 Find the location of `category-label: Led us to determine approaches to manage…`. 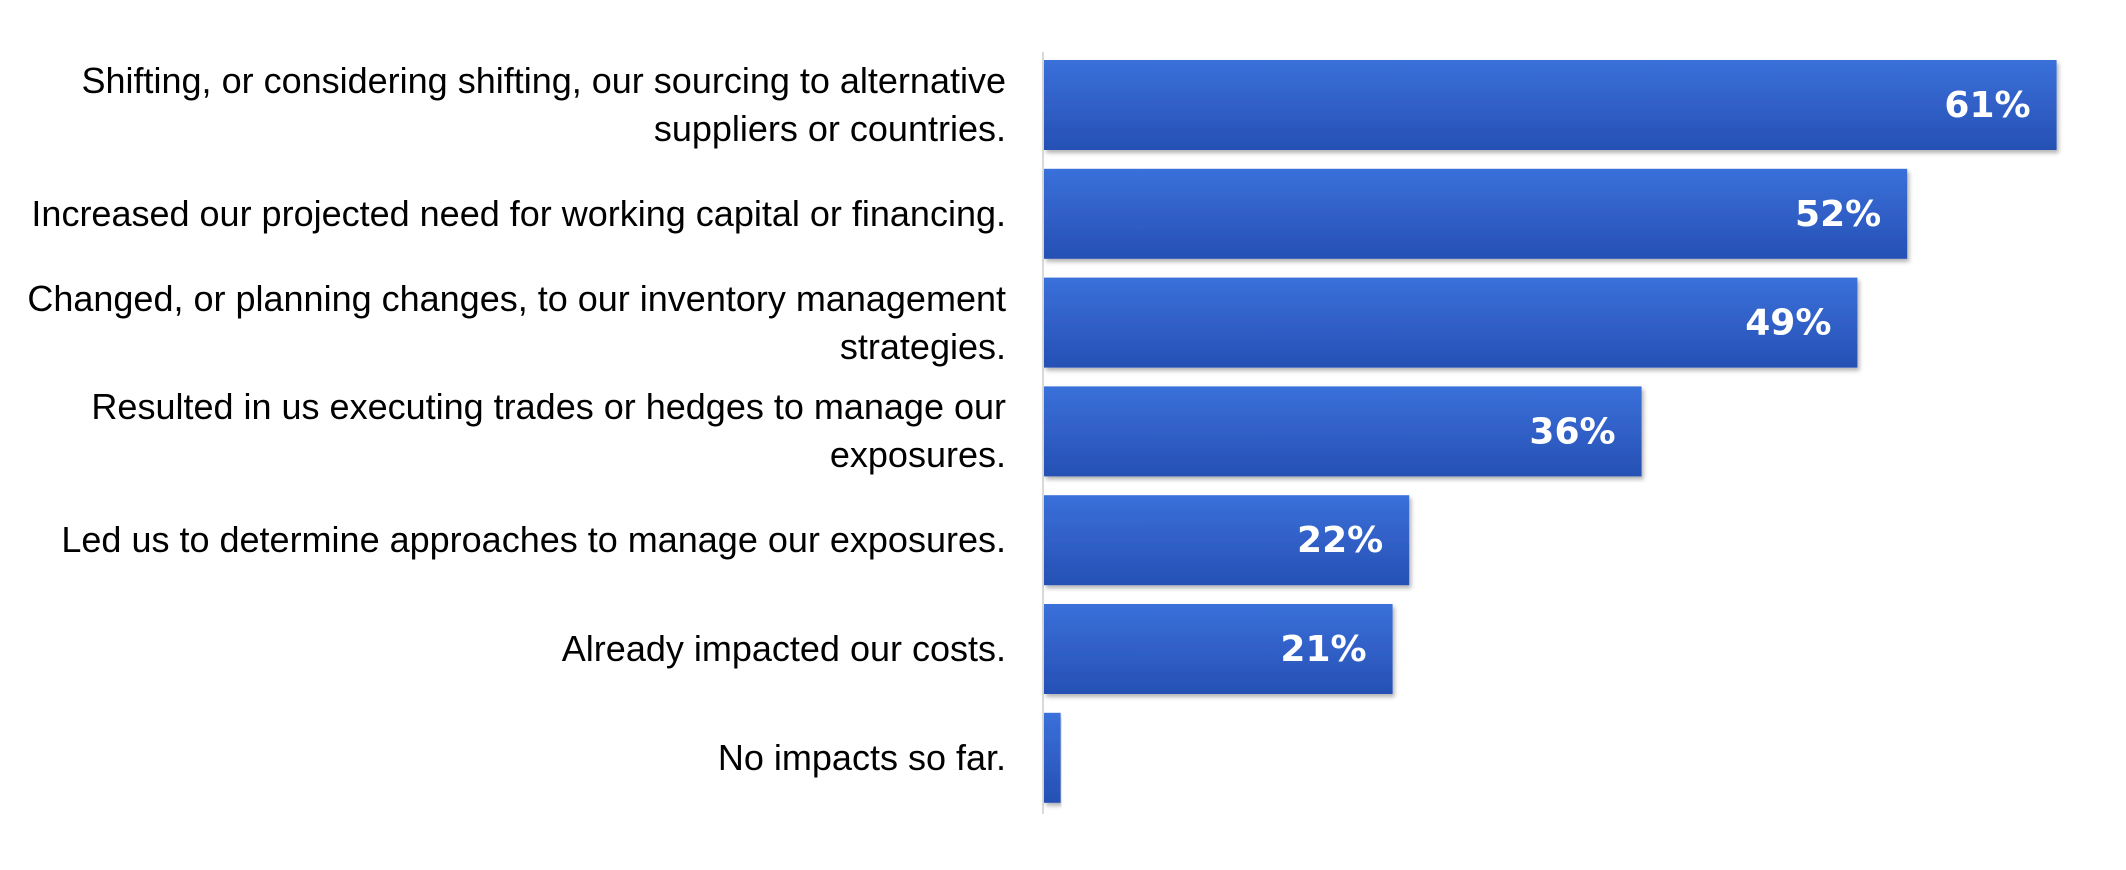

category-label: Led us to determine approaches to manage… is located at coordinates (533, 540).